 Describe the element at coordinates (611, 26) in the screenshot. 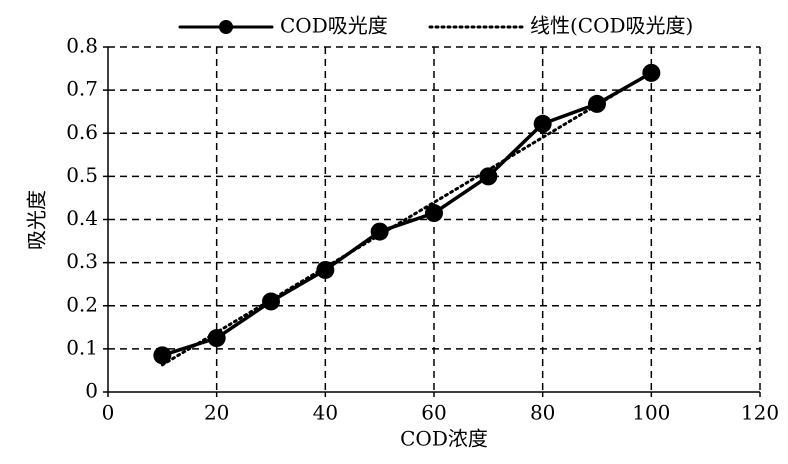

I see `legend-label: 线性(COD吸光度)` at that location.